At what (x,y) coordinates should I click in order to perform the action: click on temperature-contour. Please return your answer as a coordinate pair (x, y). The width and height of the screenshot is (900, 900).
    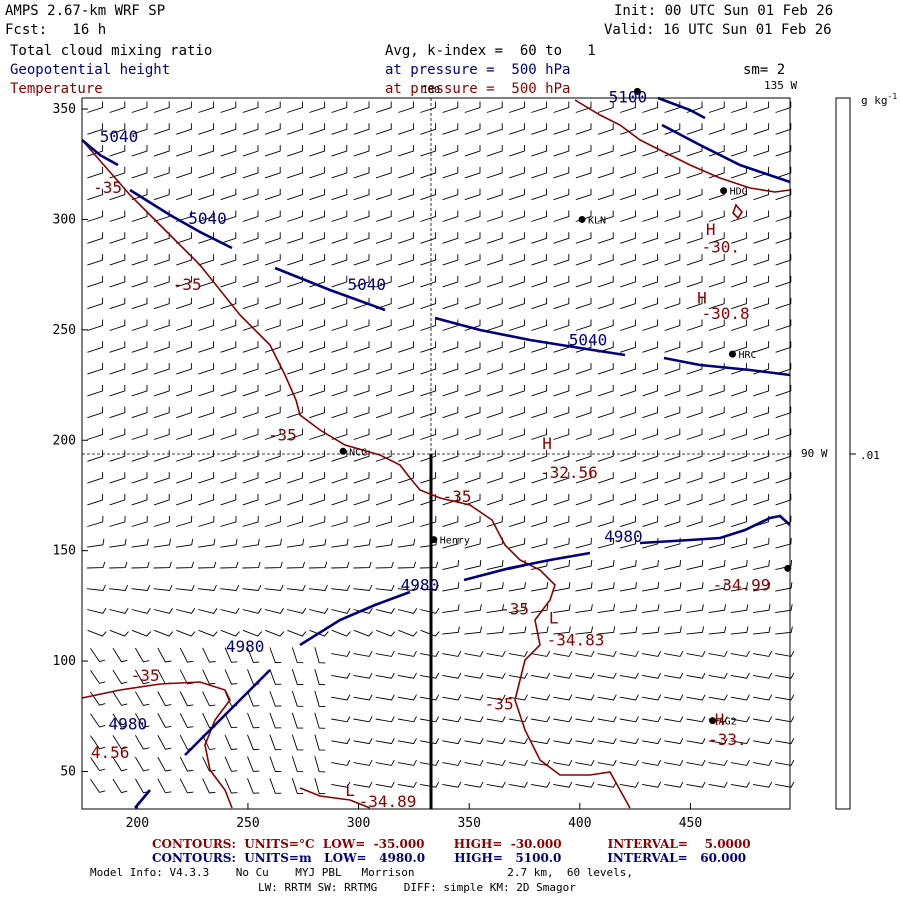
    Looking at the image, I should click on (335, 798).